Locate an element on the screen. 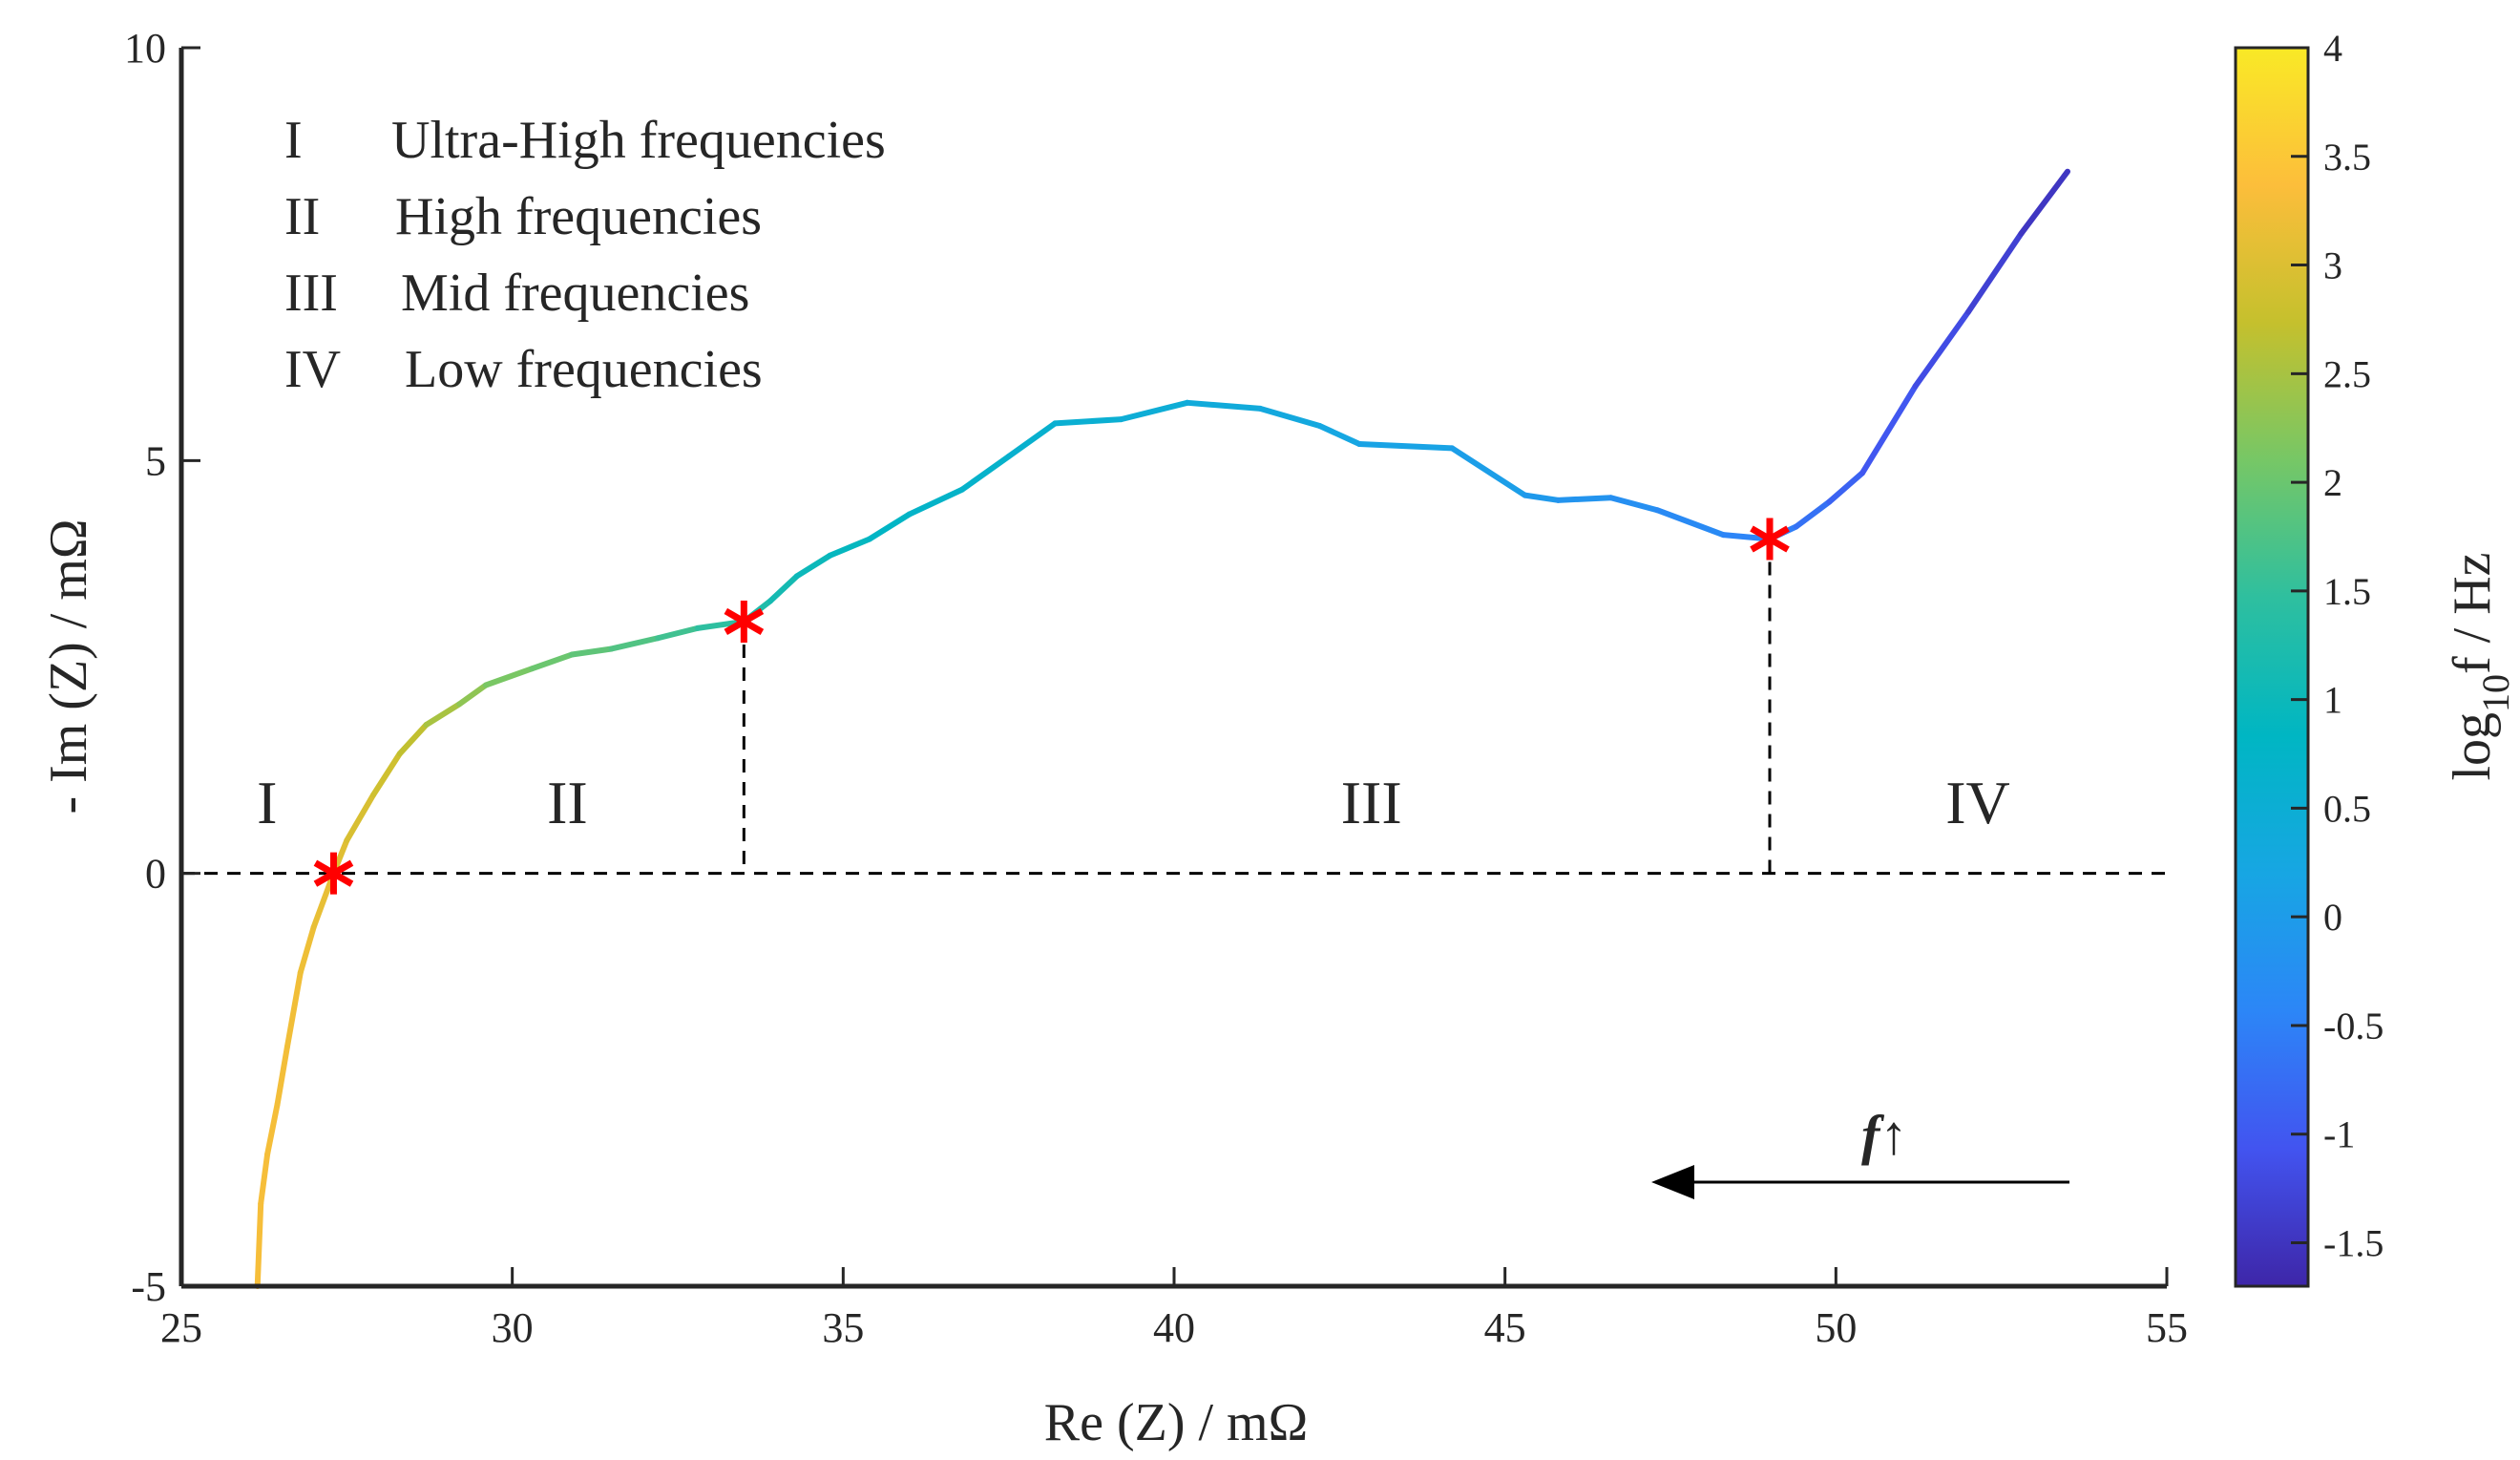 The width and height of the screenshot is (2520, 1460). y-tick-label: 5 is located at coordinates (156, 460).